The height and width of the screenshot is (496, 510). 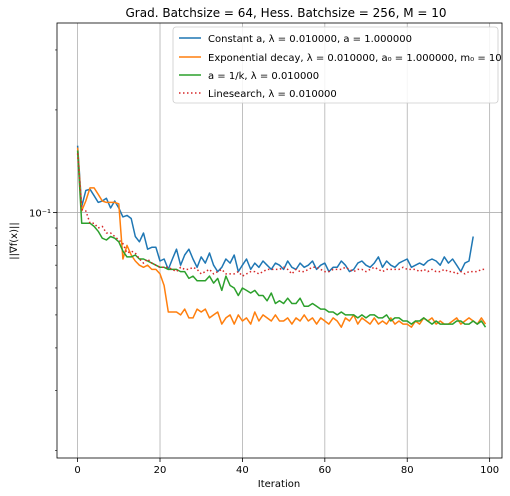 I want to click on legend-label-constant: Constant a, λ = 0.010000, a = 1.000000, so click(x=310, y=39).